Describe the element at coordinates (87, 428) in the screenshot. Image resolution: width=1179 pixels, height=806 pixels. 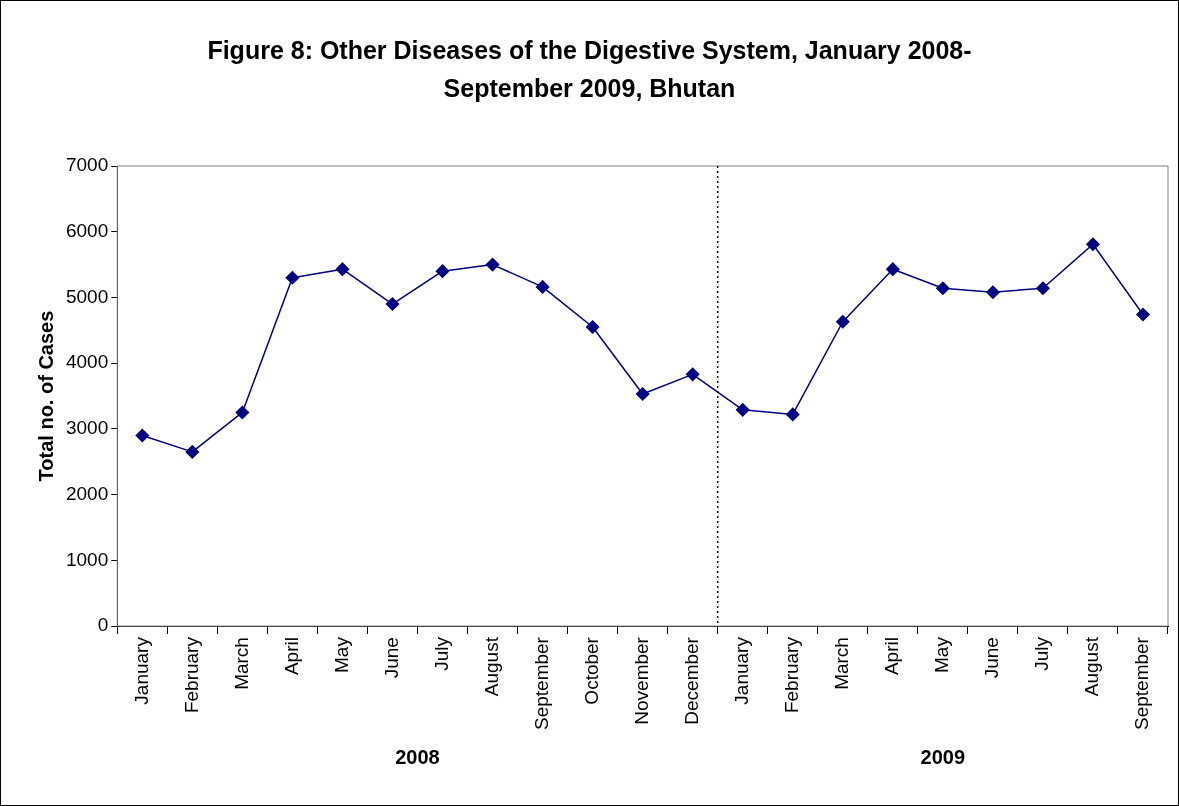
I see `y-tick-label: 3000` at that location.